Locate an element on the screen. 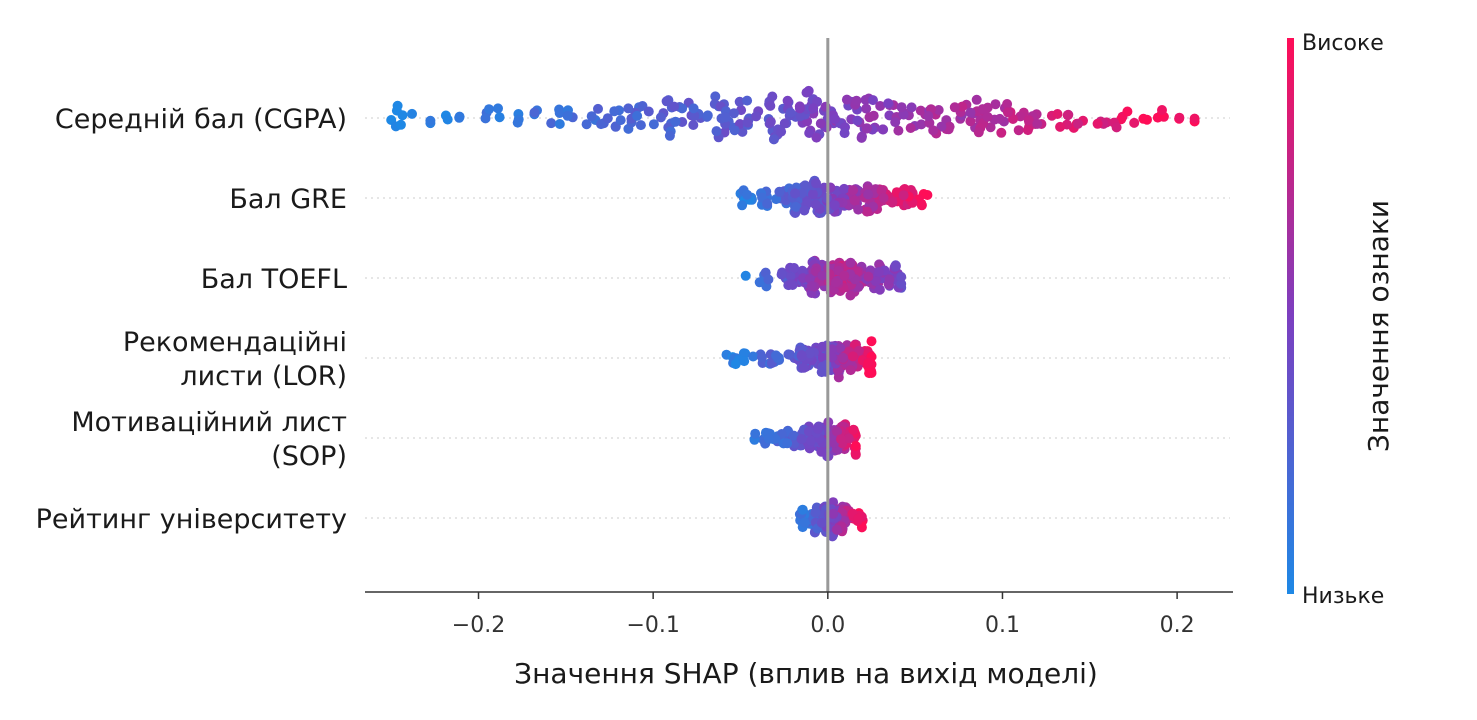  colorbar: Високе Низьке Значення ознаки is located at coordinates (1341, 320).